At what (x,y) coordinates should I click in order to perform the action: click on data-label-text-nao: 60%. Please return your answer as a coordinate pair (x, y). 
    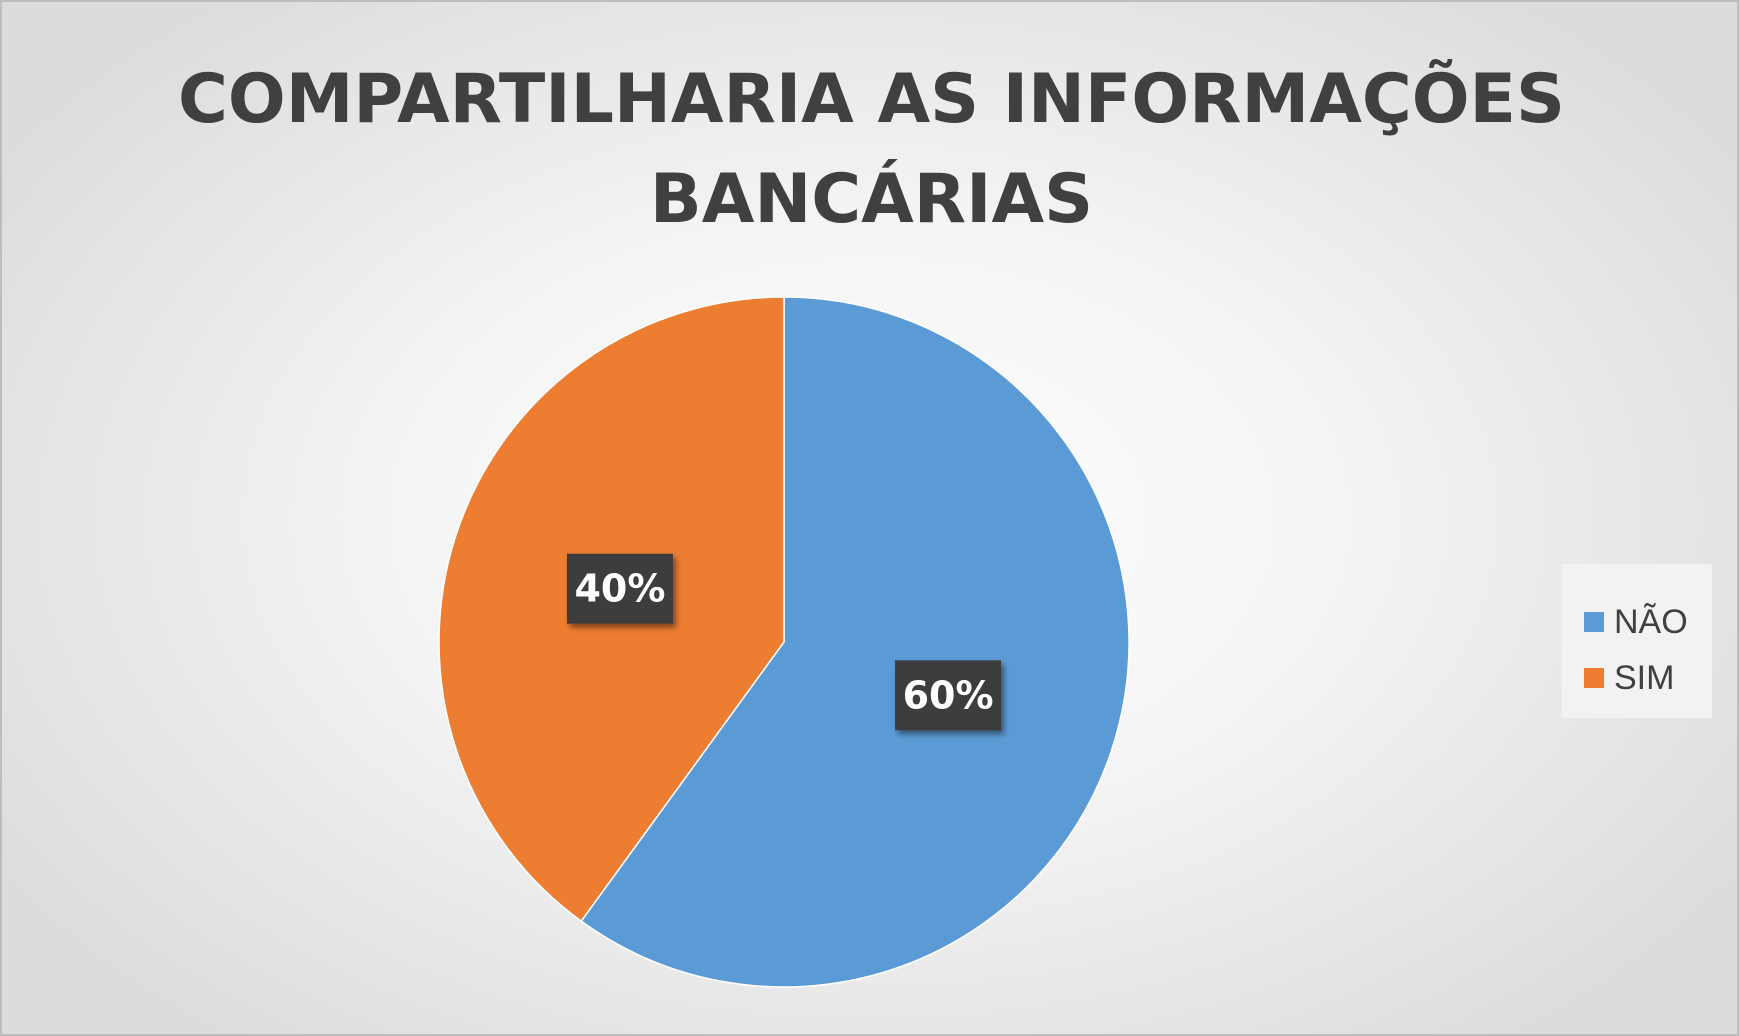
    Looking at the image, I should click on (948, 695).